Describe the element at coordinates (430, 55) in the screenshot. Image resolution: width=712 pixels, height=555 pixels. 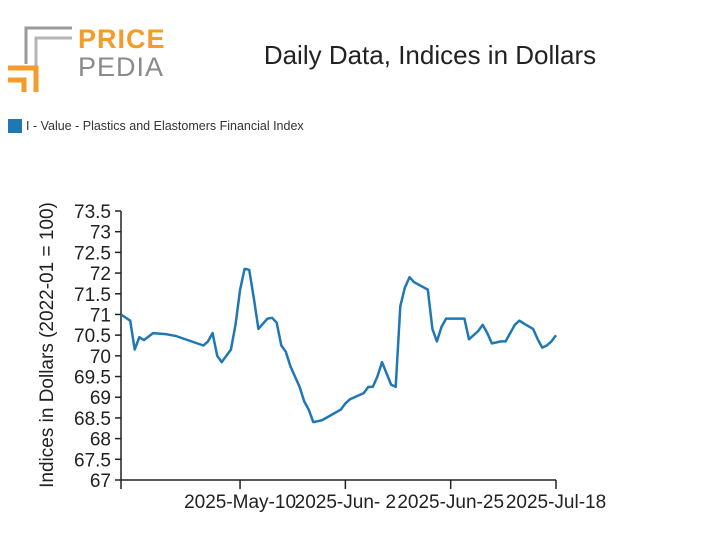
I see `chart-title: Daily Data, Indices in Dollars` at that location.